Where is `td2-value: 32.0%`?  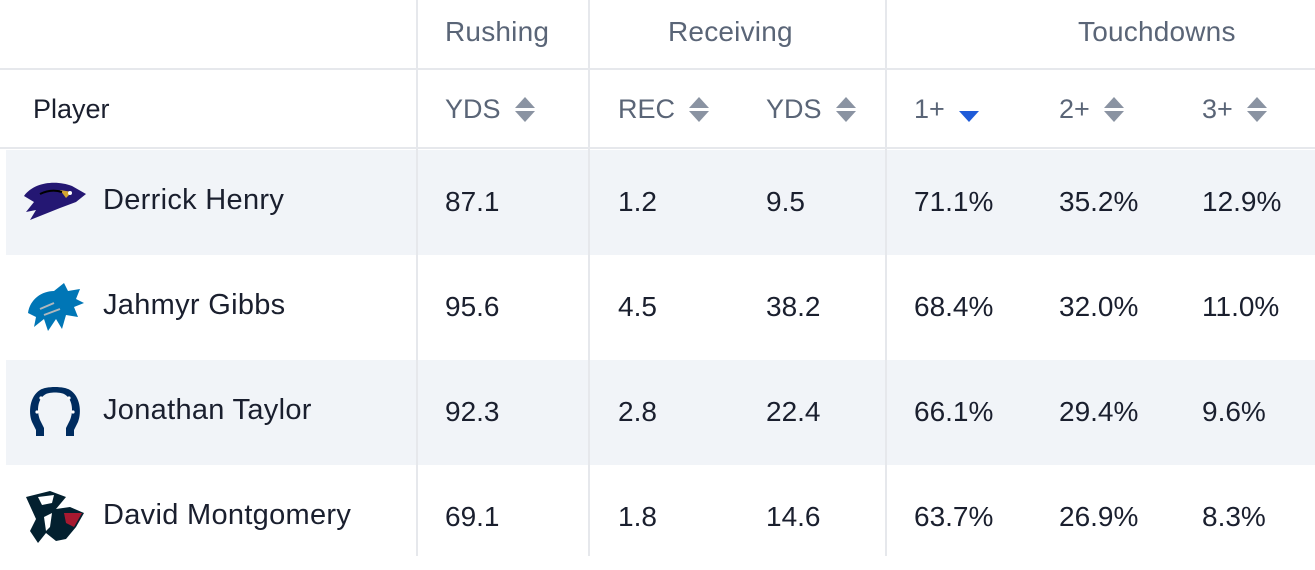
td2-value: 32.0% is located at coordinates (1099, 306).